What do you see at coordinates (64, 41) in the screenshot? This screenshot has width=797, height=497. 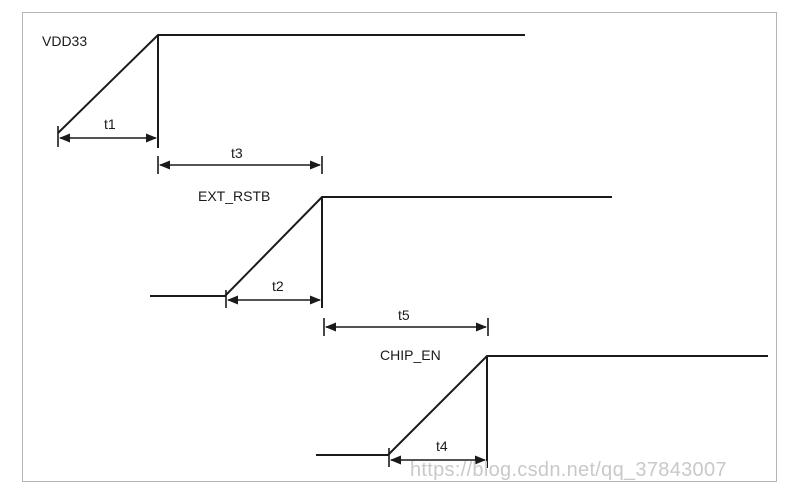 I see `vdd33-label: VDD33` at bounding box center [64, 41].